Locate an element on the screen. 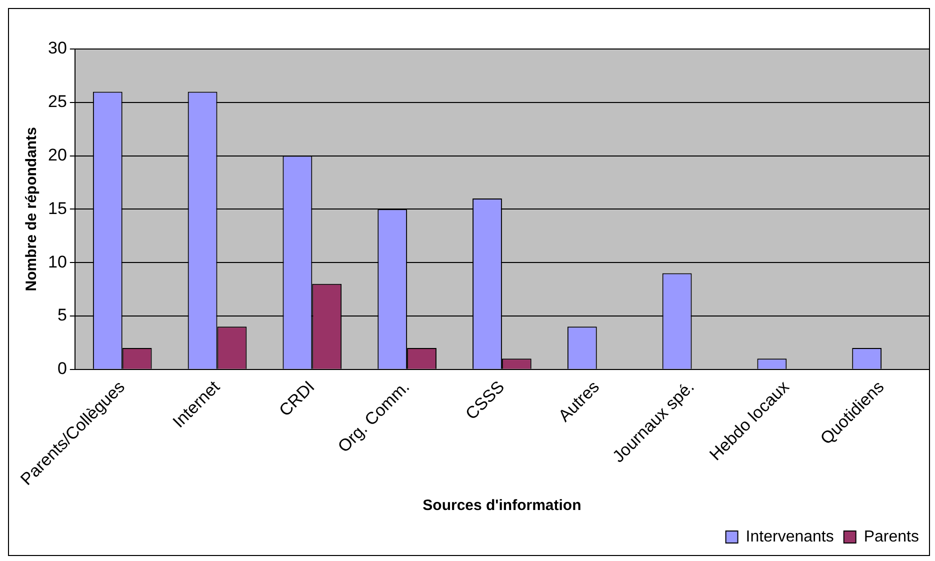 The width and height of the screenshot is (935, 561). y-tick-label: 15 is located at coordinates (57, 208).